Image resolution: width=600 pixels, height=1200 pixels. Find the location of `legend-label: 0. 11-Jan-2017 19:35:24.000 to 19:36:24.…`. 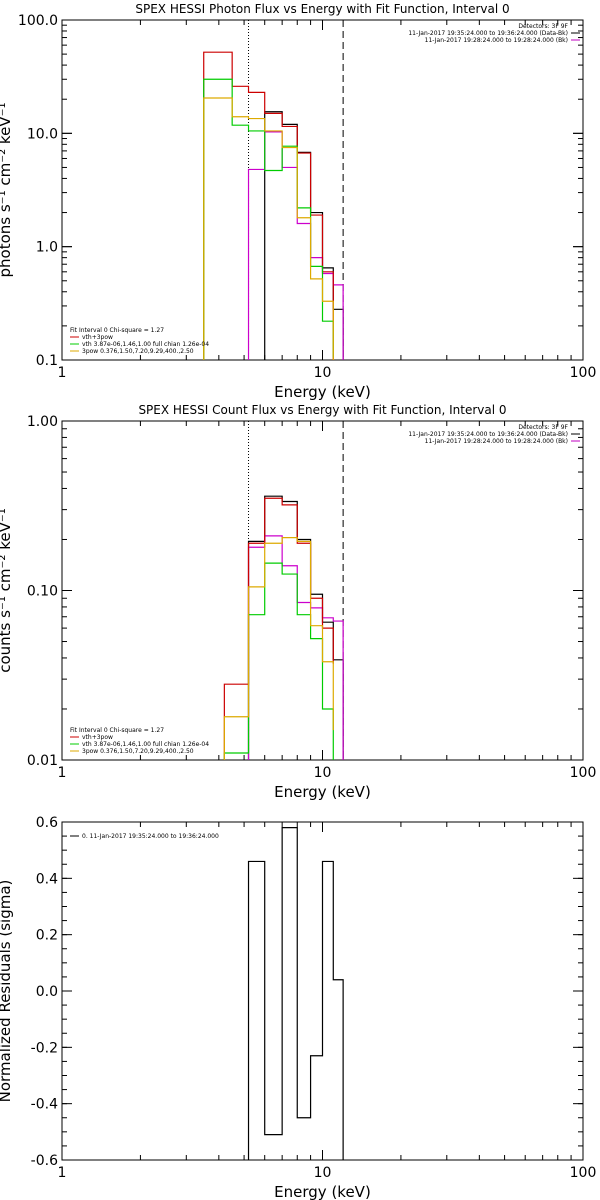

legend-label: 0. 11-Jan-2017 19:35:24.000 to 19:36:24.… is located at coordinates (150, 836).